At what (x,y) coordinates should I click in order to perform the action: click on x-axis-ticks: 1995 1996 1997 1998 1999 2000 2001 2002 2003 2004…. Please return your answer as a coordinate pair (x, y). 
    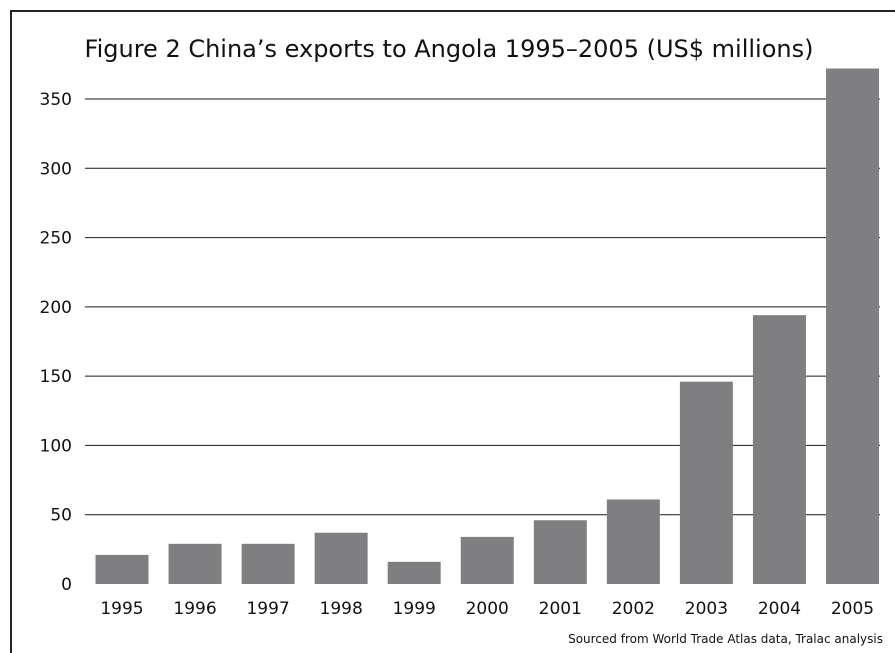
    Looking at the image, I should click on (487, 609).